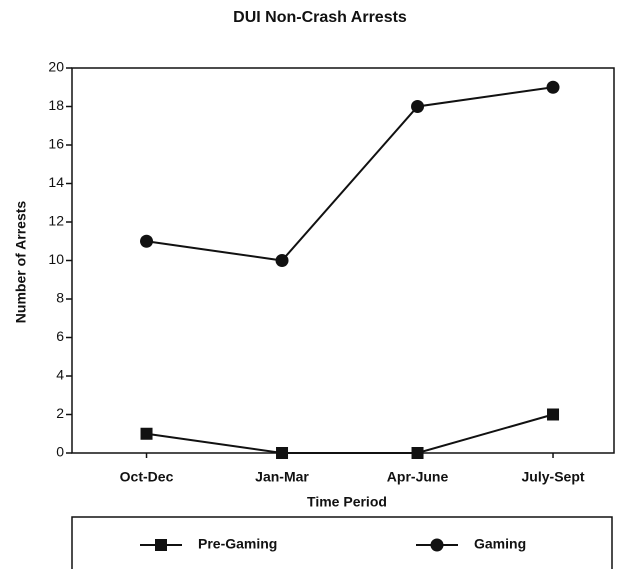 This screenshot has height=569, width=625. I want to click on legend-label: Gaming, so click(500, 544).